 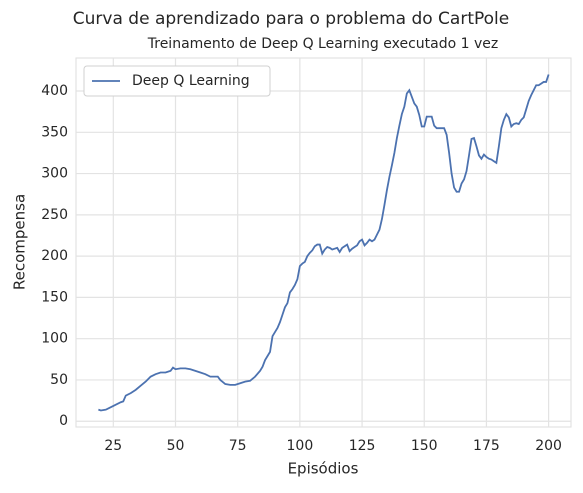 I want to click on y-tick-label: 0, so click(x=63, y=421).